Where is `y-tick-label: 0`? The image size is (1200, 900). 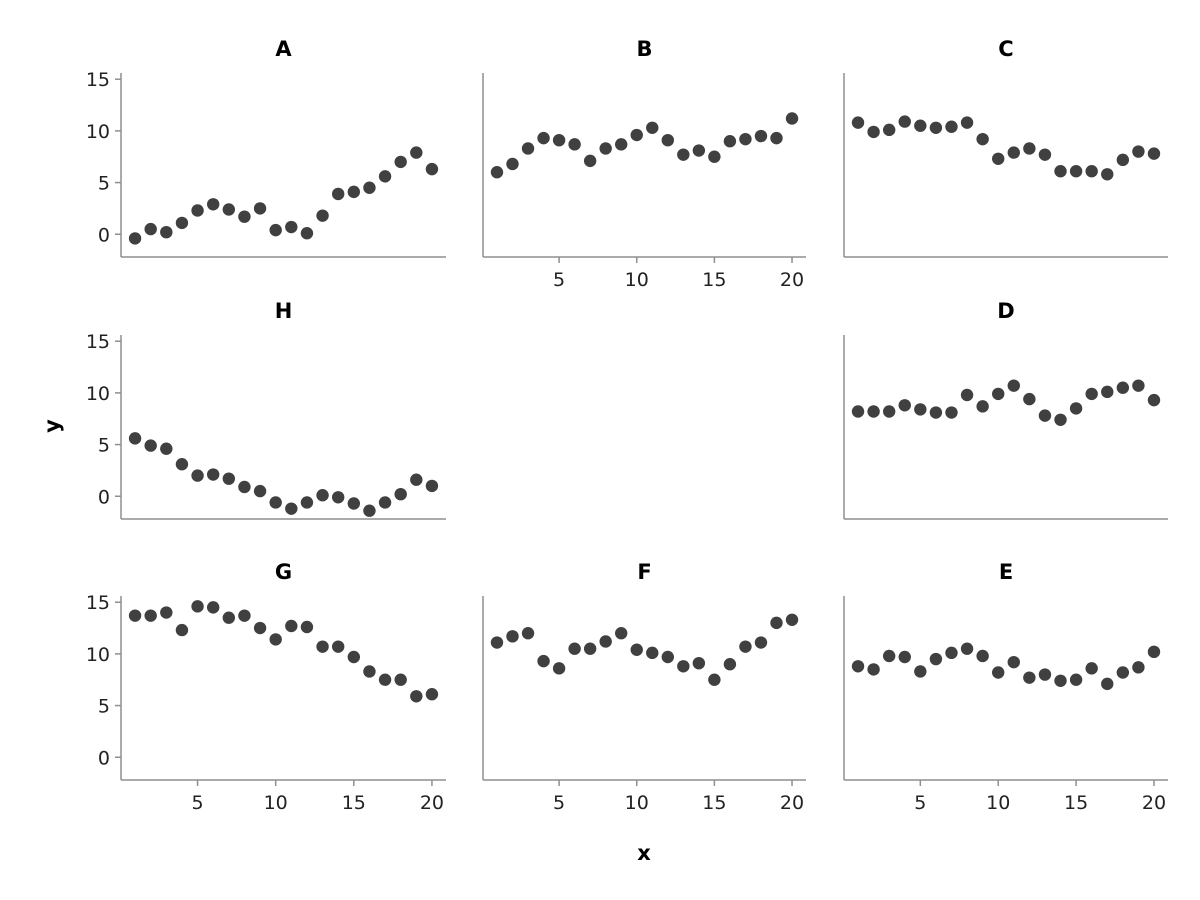 y-tick-label: 0 is located at coordinates (104, 497).